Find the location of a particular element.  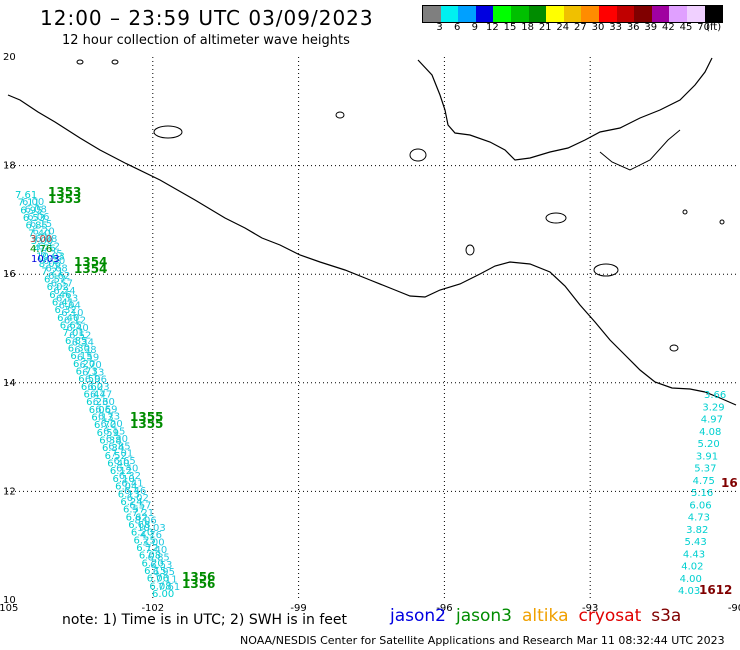

wave-height-value: 6.06 is located at coordinates (700, 505).